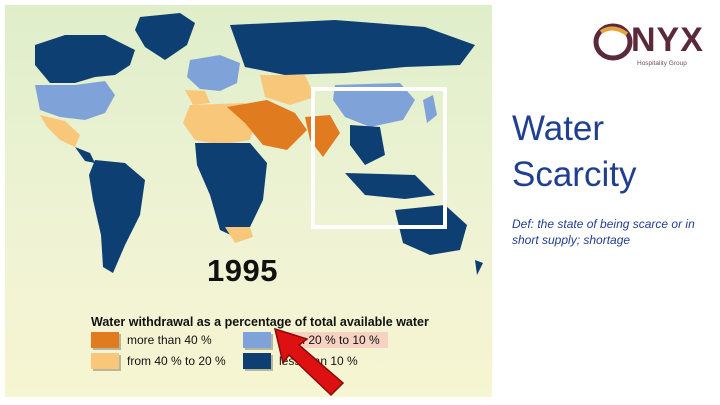 This screenshot has height=405, width=720. Describe the element at coordinates (169, 340) in the screenshot. I see `legend-label: more than 40 %` at that location.